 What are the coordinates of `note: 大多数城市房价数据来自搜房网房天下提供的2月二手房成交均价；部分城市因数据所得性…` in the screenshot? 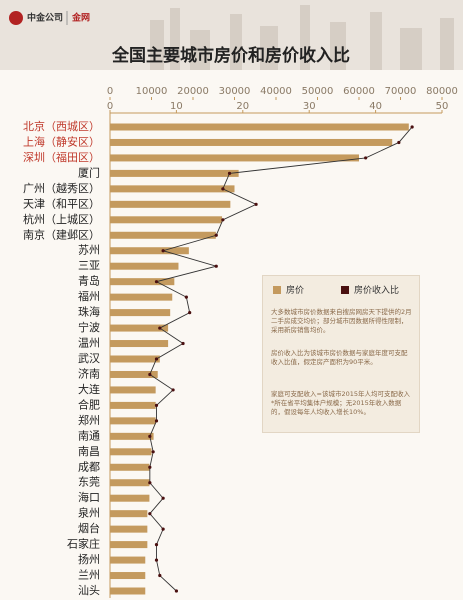 It's located at (341, 321).